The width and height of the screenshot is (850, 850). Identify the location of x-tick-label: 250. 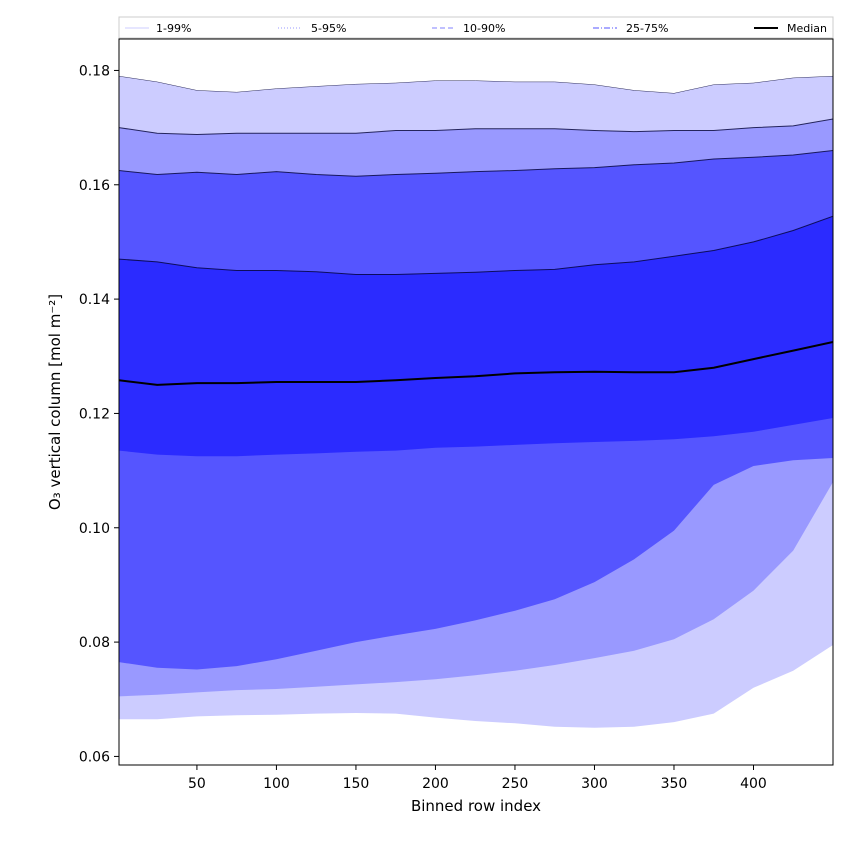
(515, 784).